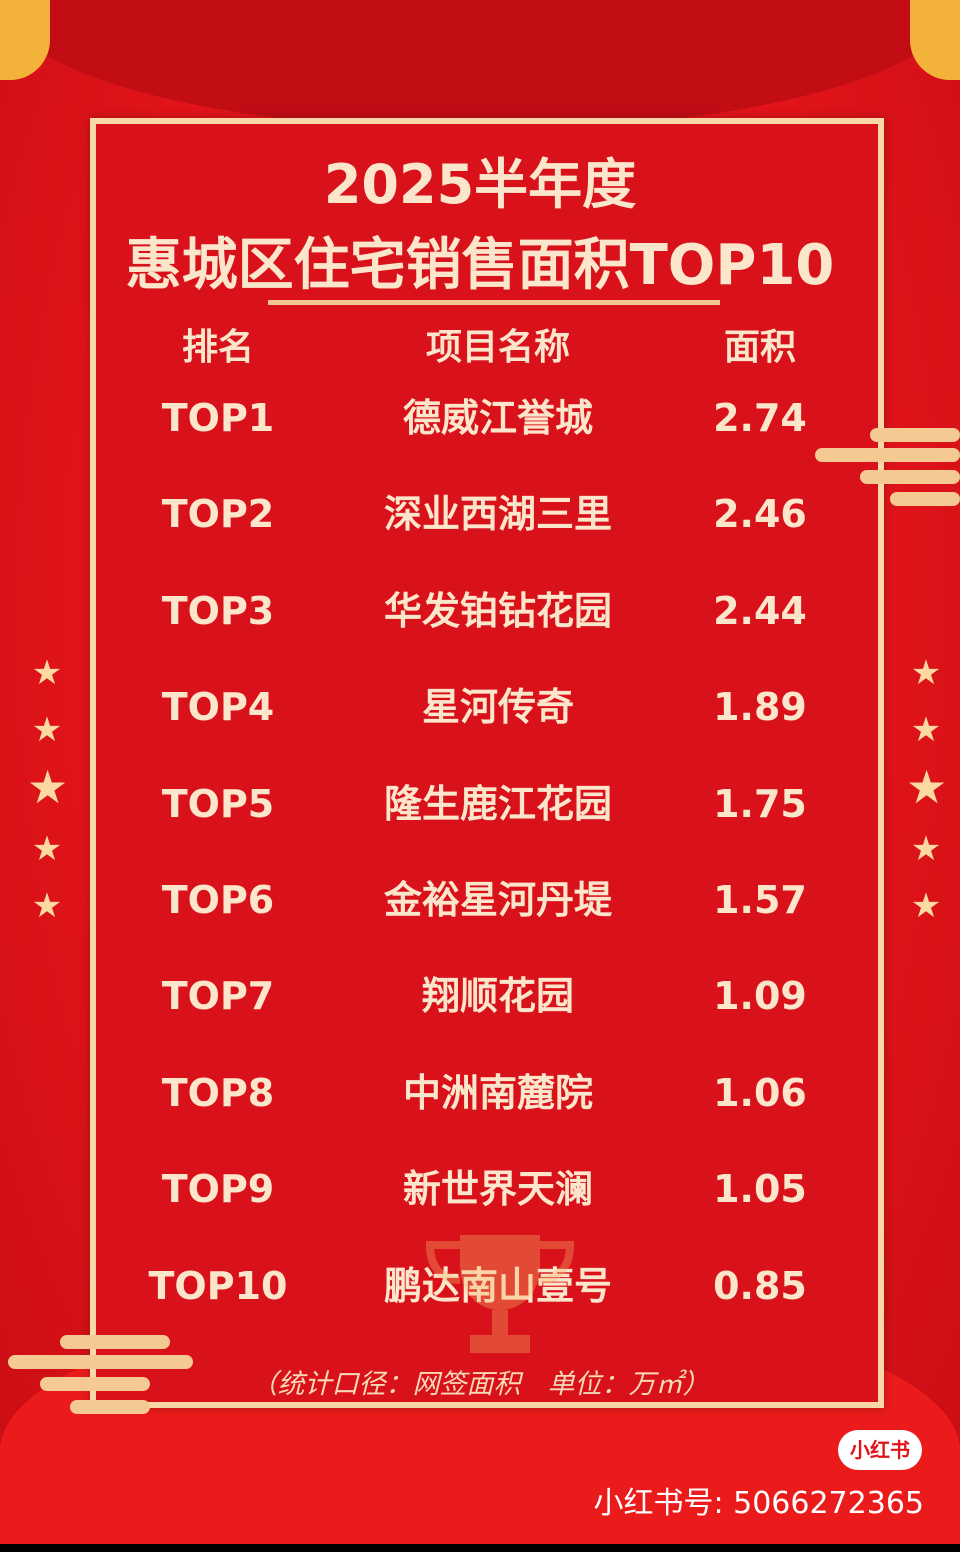 This screenshot has width=960, height=1552. Describe the element at coordinates (760, 1092) in the screenshot. I see `area-cell: 1.06` at that location.